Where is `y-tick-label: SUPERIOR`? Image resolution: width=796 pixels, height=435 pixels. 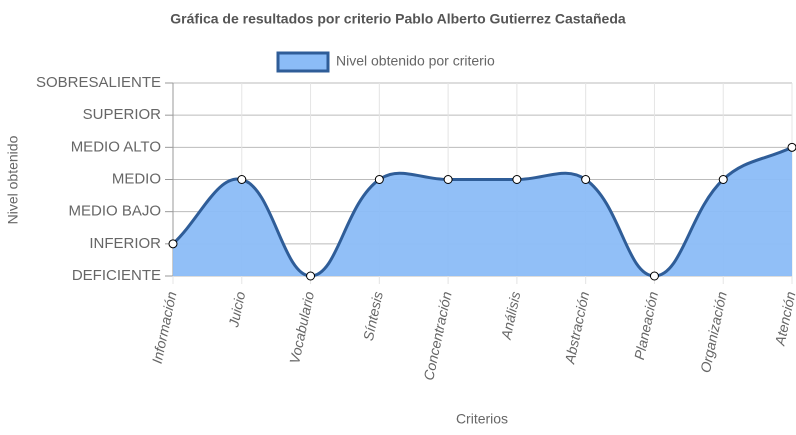
y-tick-label: SUPERIOR is located at coordinates (122, 114).